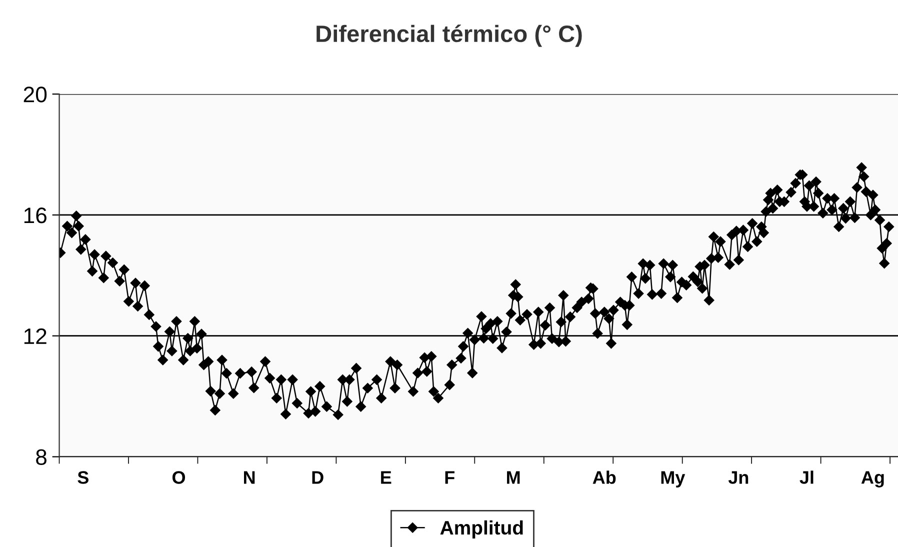 The width and height of the screenshot is (898, 547). What do you see at coordinates (604, 477) in the screenshot?
I see `x-tick-label: Ab` at bounding box center [604, 477].